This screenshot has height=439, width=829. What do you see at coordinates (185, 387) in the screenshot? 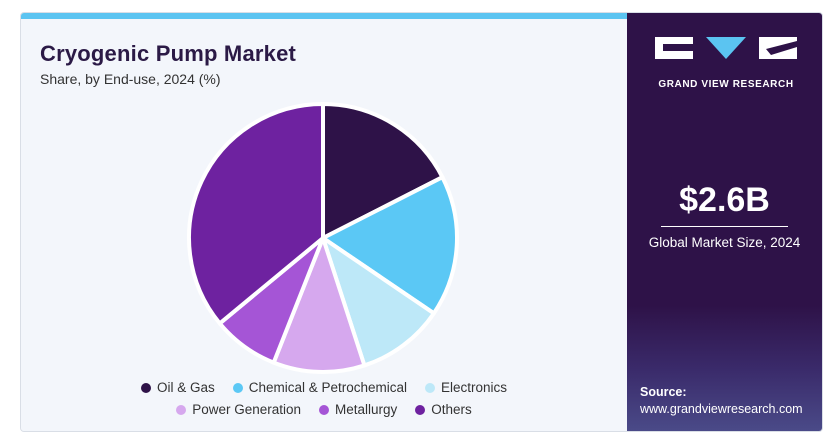
I see `legend-label: Oil & Gas` at bounding box center [185, 387].